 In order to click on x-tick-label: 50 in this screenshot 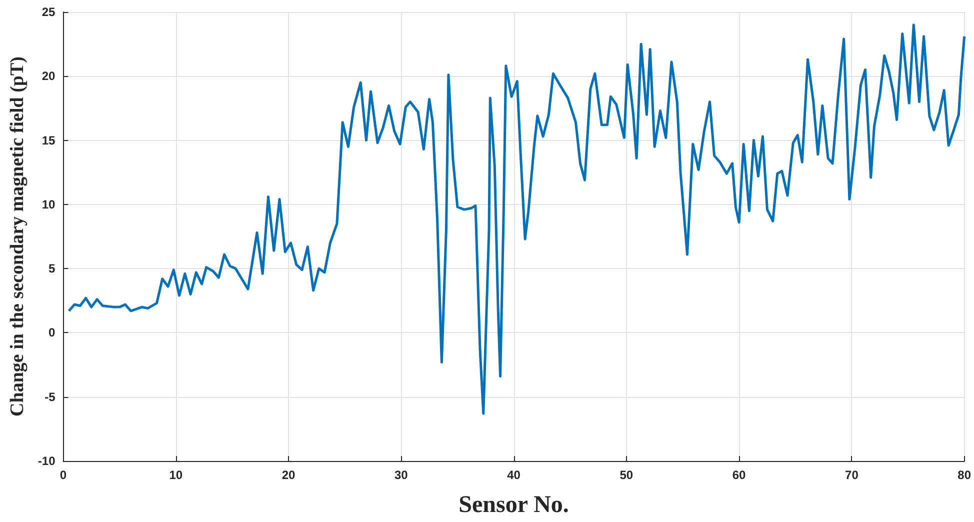, I will do `click(627, 475)`.